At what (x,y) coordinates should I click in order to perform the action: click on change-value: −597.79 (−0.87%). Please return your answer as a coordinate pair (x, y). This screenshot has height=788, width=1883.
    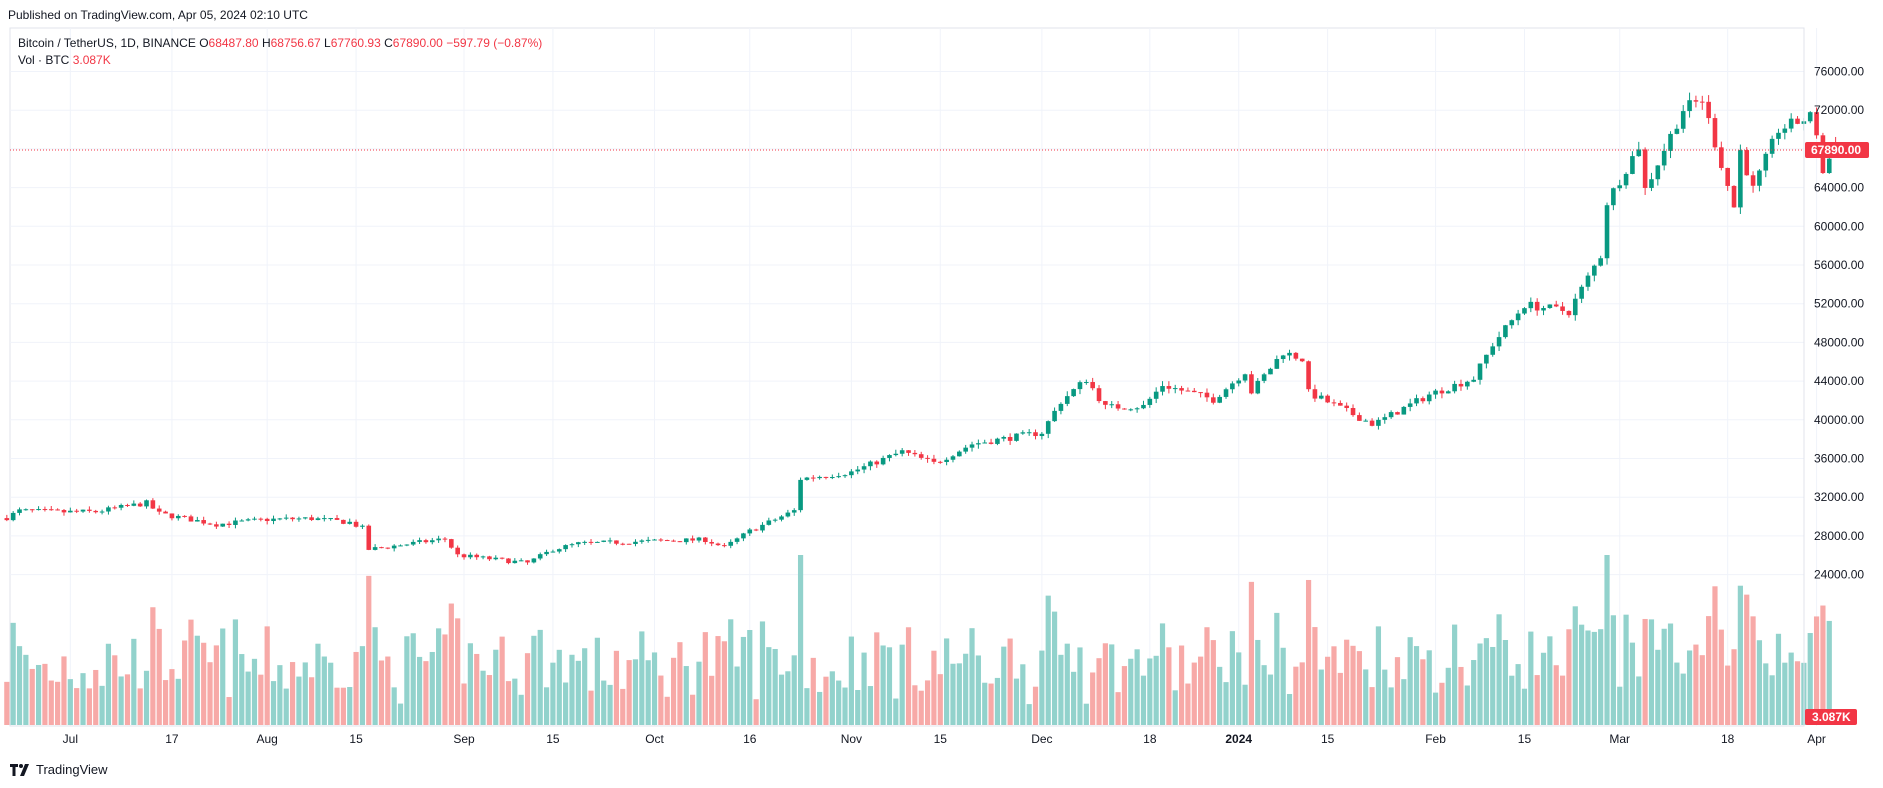
    Looking at the image, I should click on (494, 43).